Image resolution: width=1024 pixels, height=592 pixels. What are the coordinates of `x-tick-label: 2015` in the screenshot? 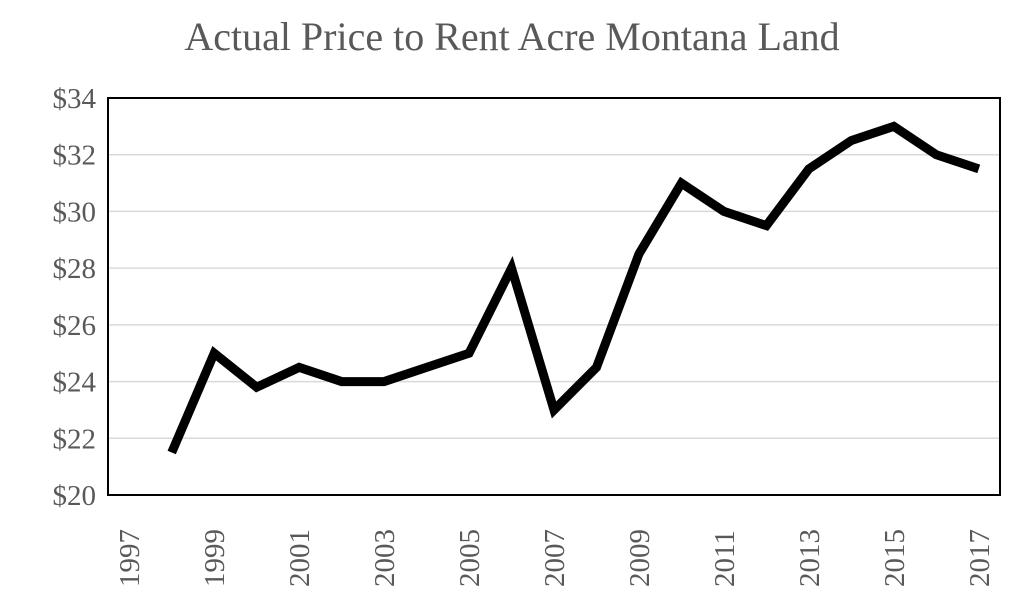 It's located at (895, 558).